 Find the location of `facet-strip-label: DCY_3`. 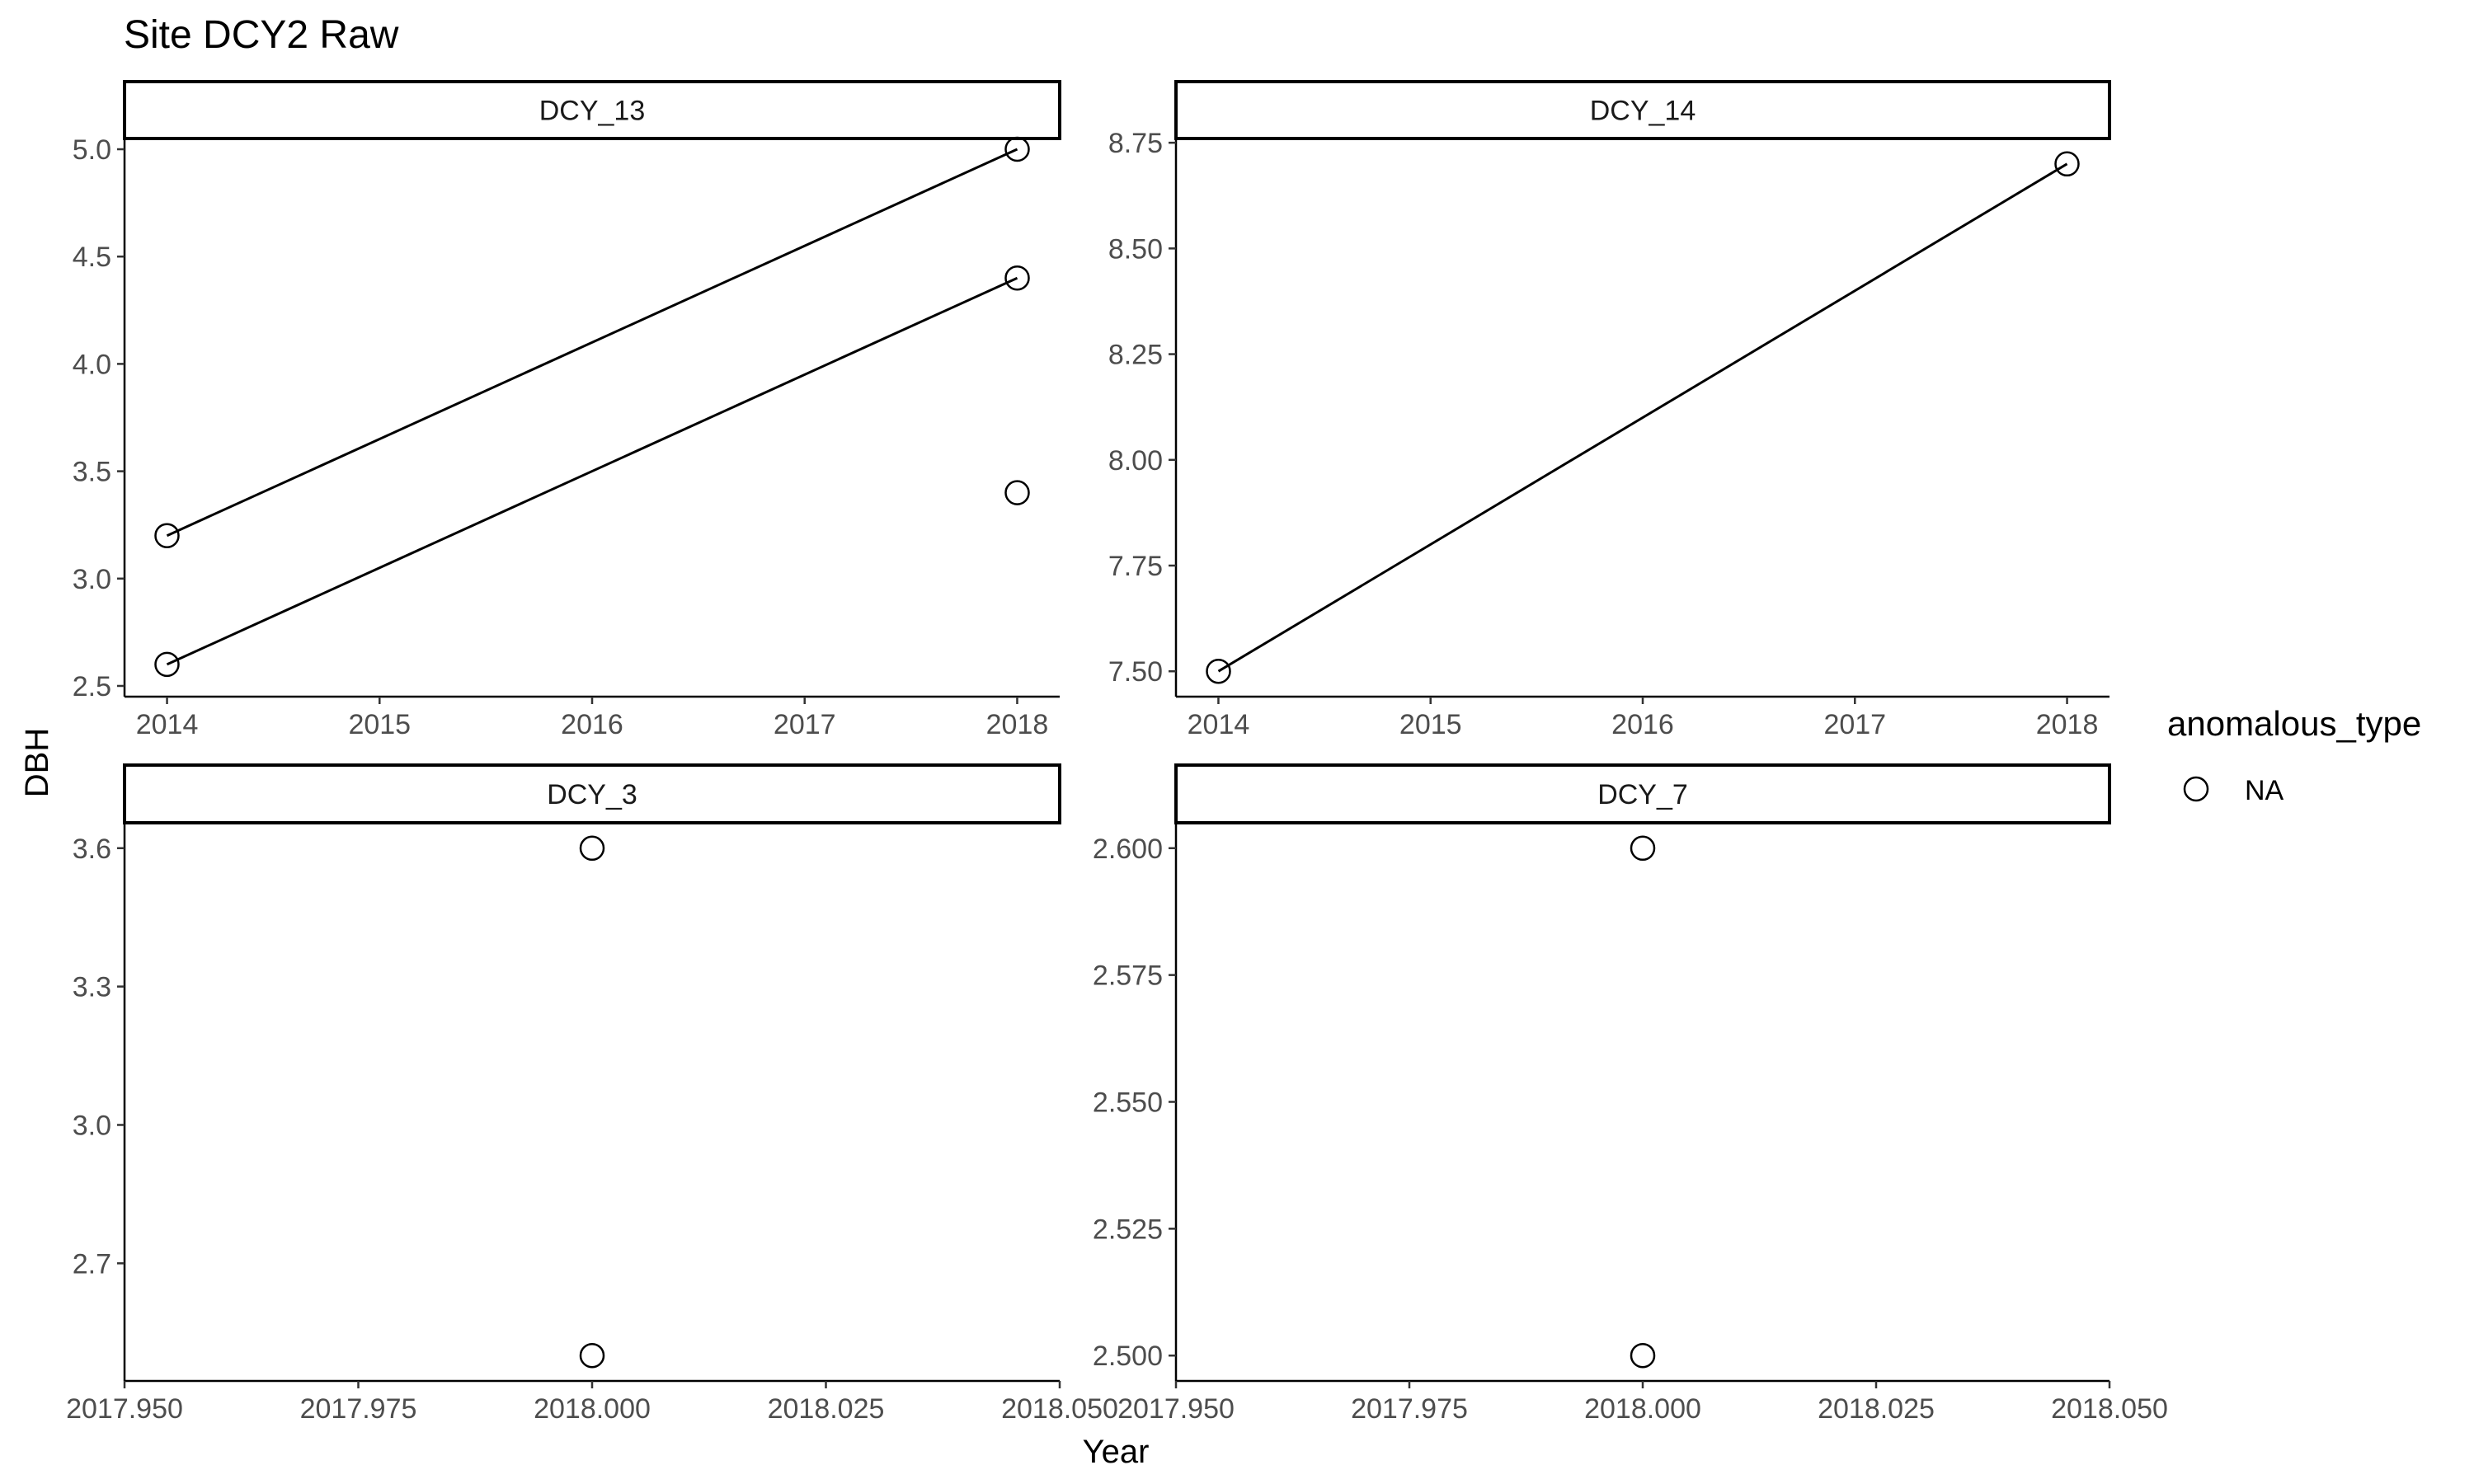

facet-strip-label: DCY_3 is located at coordinates (592, 794).